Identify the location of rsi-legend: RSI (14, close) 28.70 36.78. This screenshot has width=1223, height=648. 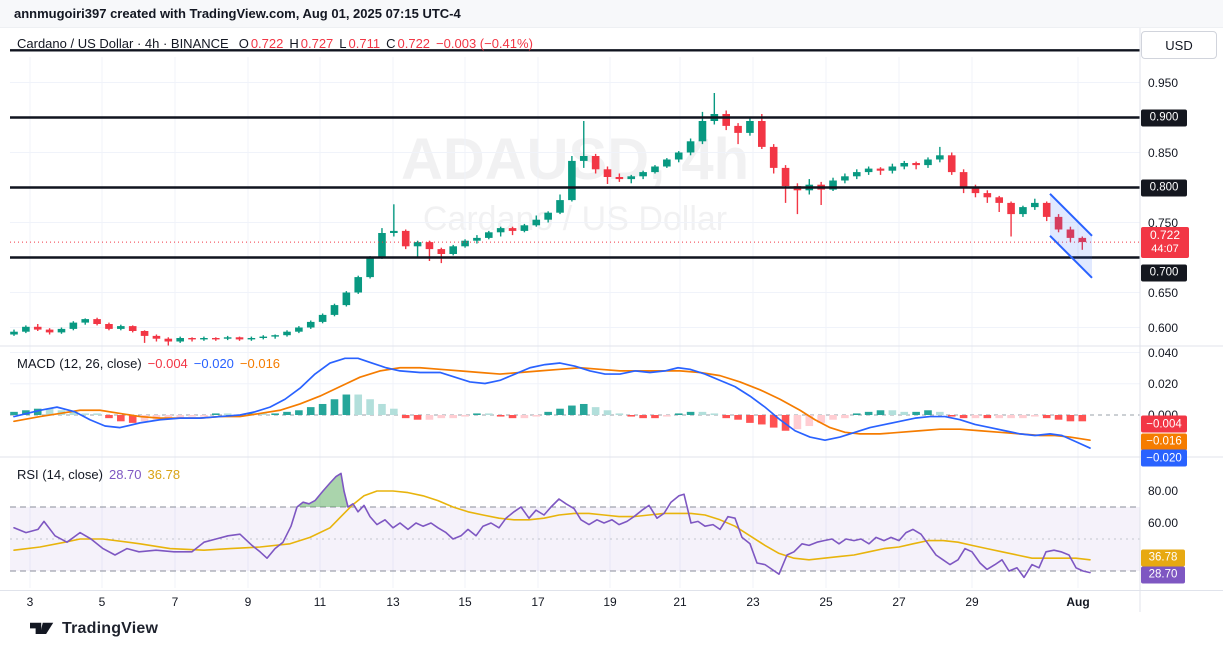
(98, 474).